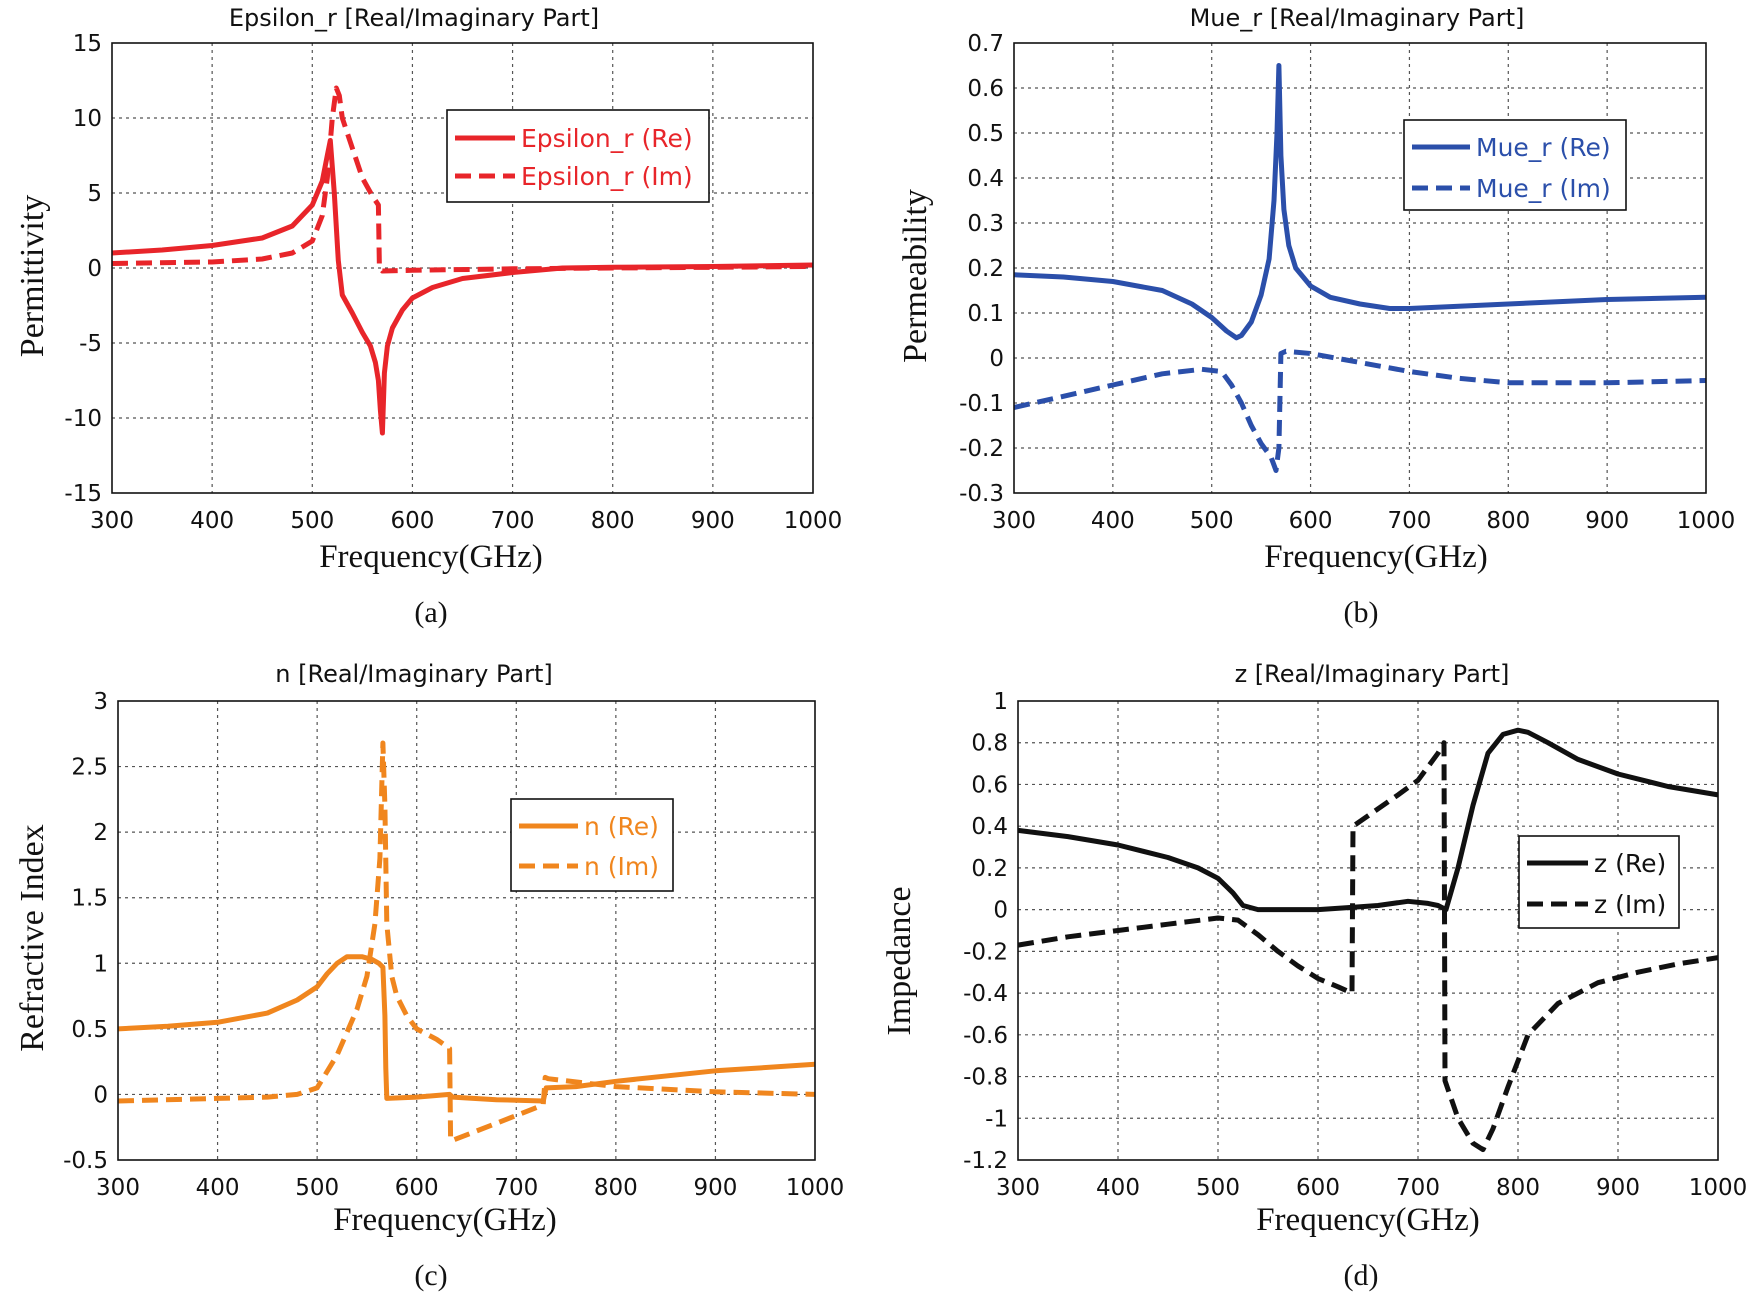  I want to click on chart-title: n [Real/Imaginary Part], so click(413, 674).